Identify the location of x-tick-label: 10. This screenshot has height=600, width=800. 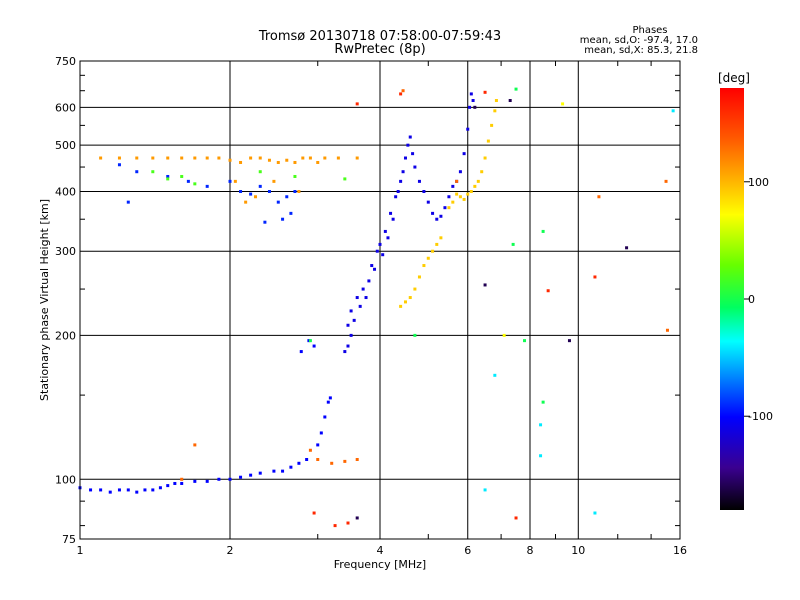
(578, 550).